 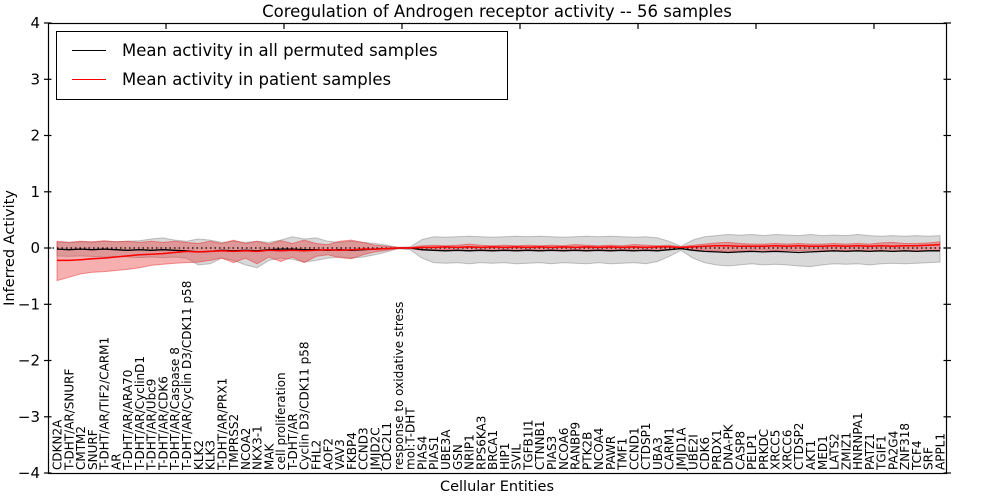 What do you see at coordinates (564, 449) in the screenshot?
I see `x-tick-label: NCOA6` at bounding box center [564, 449].